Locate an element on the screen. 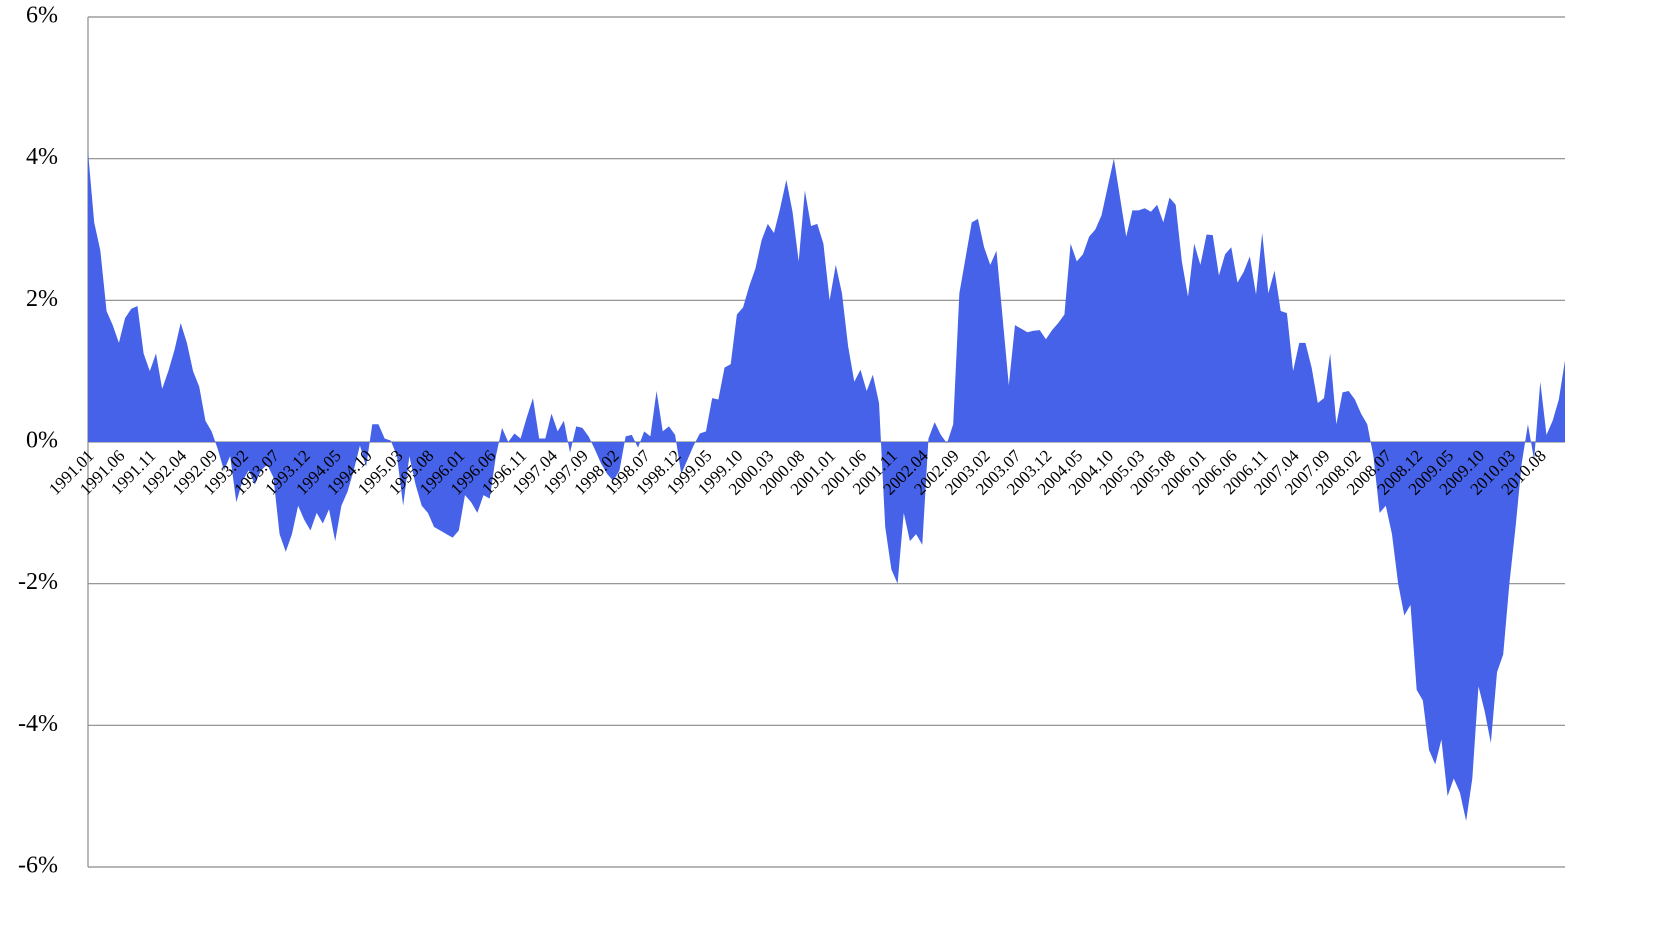 This screenshot has width=1653, height=930. y-tick-label: -2% is located at coordinates (38, 582).